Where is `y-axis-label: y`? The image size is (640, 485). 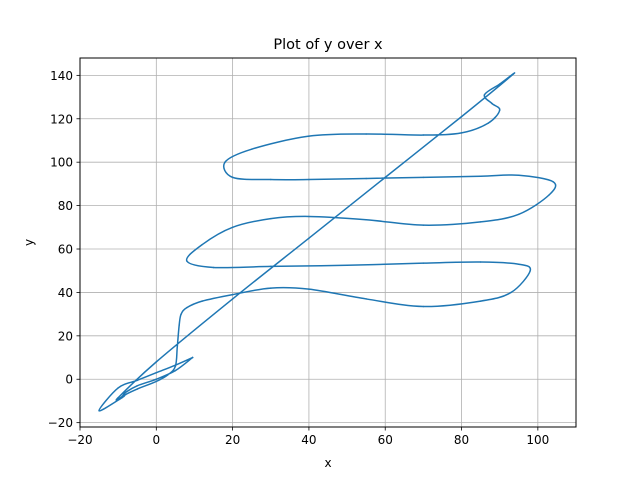
y-axis-label: y is located at coordinates (29, 242).